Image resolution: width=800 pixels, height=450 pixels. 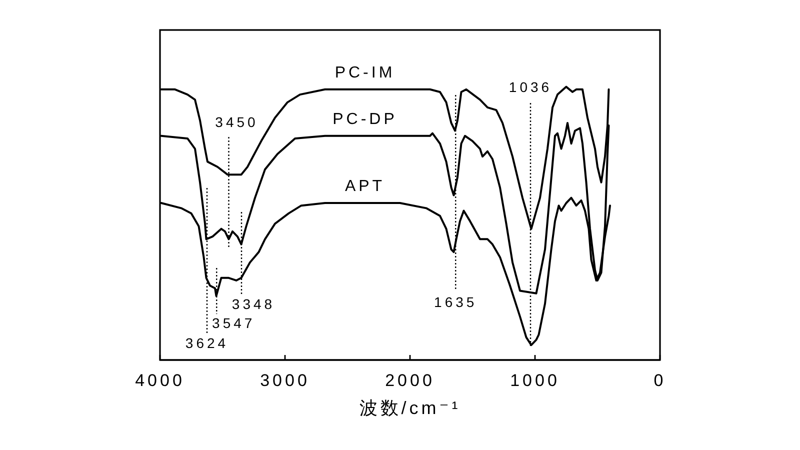 I want to click on ref-line-label: 3624, so click(x=207, y=343).